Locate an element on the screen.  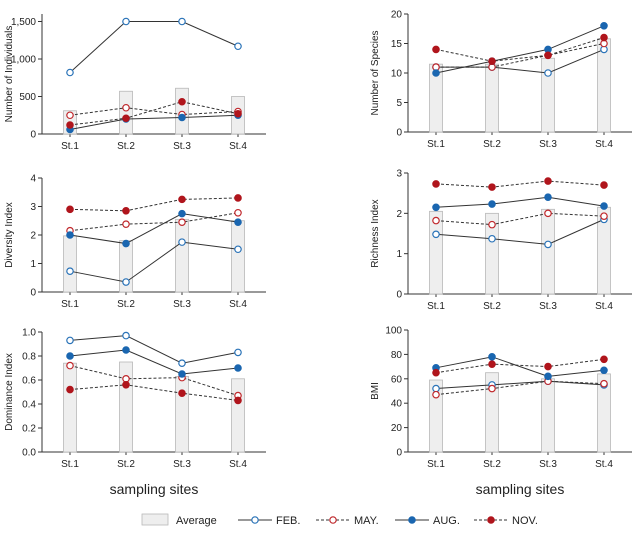
y-tick-label: 10 is located at coordinates (397, 74).